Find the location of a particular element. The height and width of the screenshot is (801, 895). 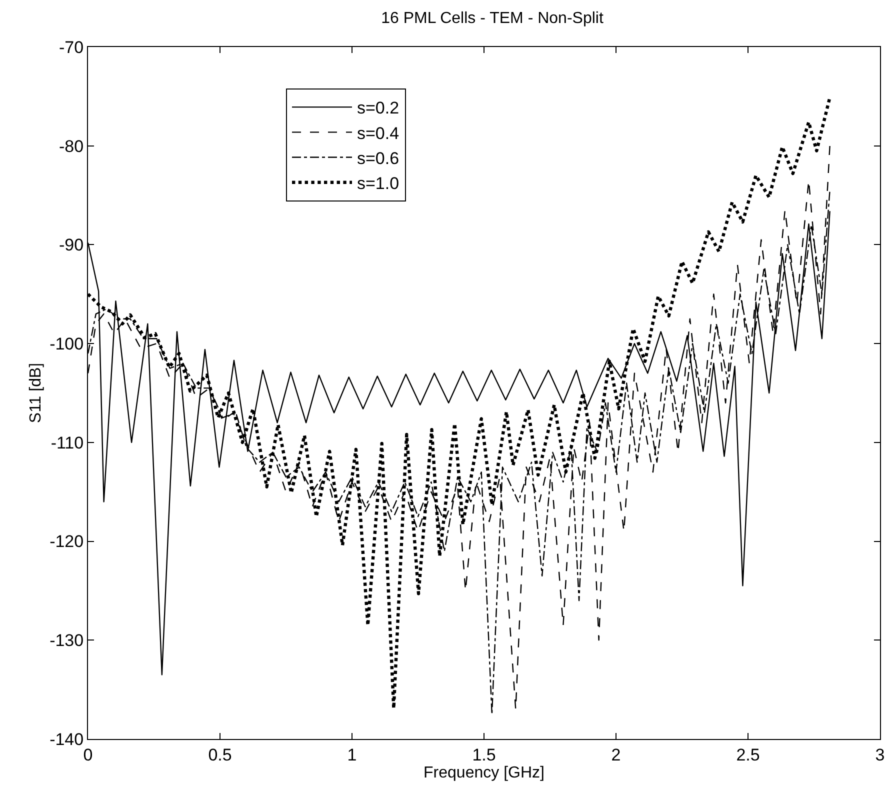

y-tick-label: -130 is located at coordinates (67, 640).